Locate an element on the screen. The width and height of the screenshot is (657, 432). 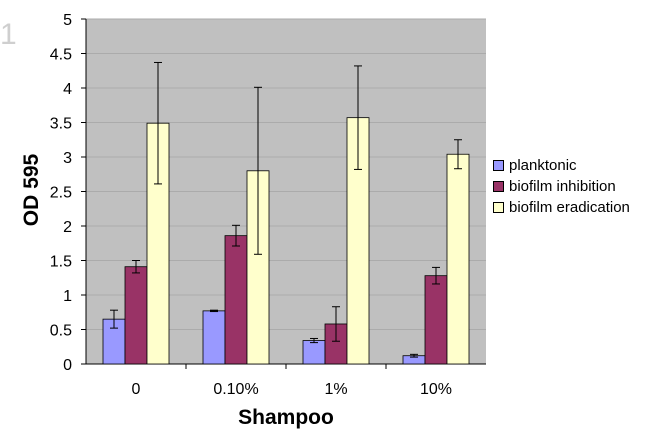
x-tick-label: 0.10% is located at coordinates (235, 389).